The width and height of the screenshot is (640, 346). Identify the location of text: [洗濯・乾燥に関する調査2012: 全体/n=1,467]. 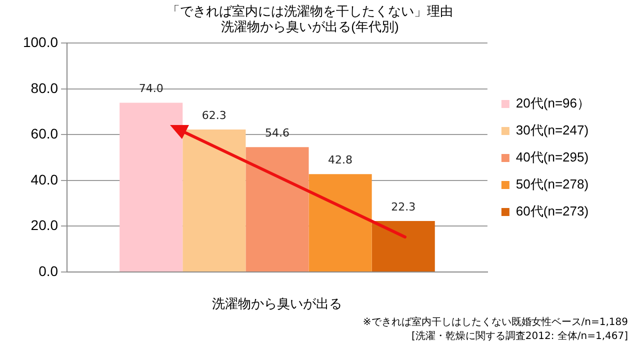
(519, 337).